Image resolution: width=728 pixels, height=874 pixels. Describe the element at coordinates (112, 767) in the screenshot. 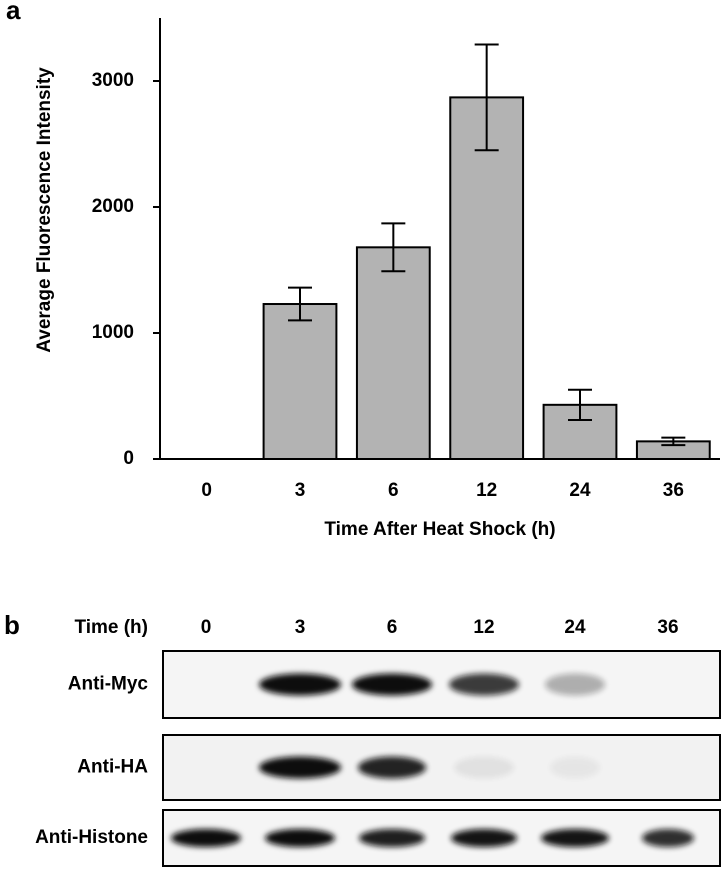

I see `row-label: Anti-HA` at that location.